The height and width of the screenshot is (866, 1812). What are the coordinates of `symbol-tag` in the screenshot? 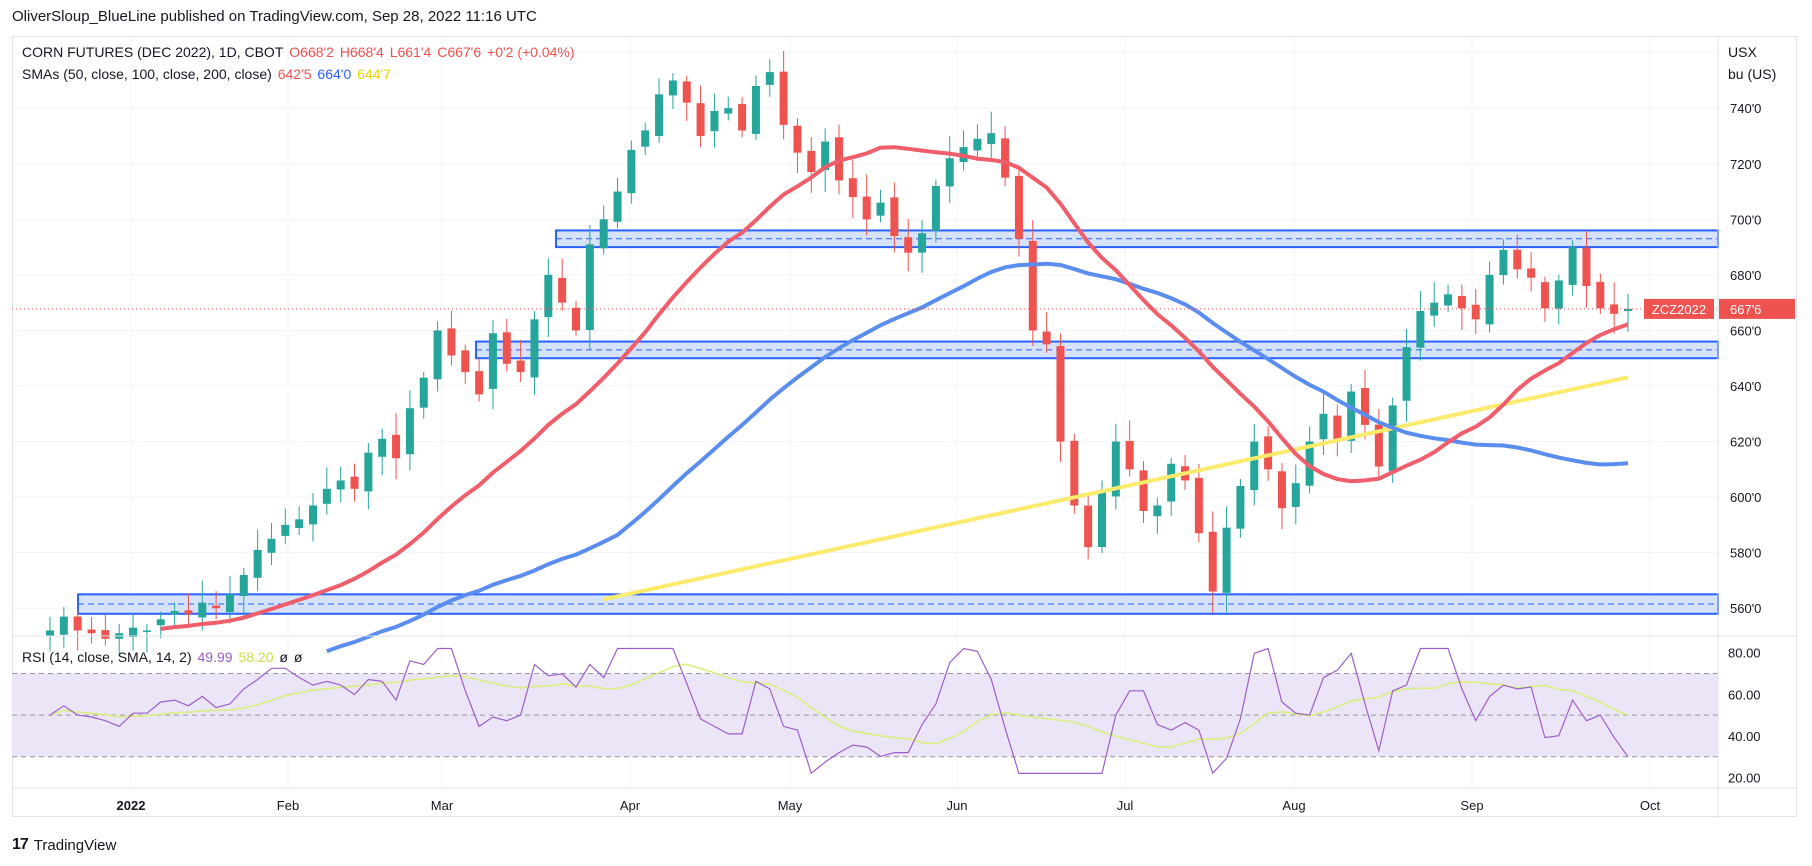 It's located at (1679, 308).